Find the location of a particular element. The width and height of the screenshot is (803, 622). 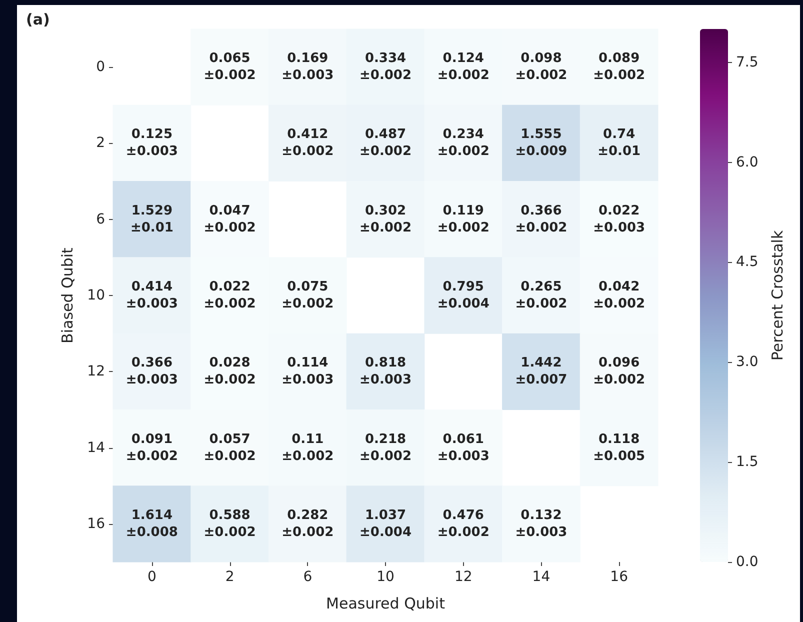

x-tick-label: 2 is located at coordinates (229, 577).